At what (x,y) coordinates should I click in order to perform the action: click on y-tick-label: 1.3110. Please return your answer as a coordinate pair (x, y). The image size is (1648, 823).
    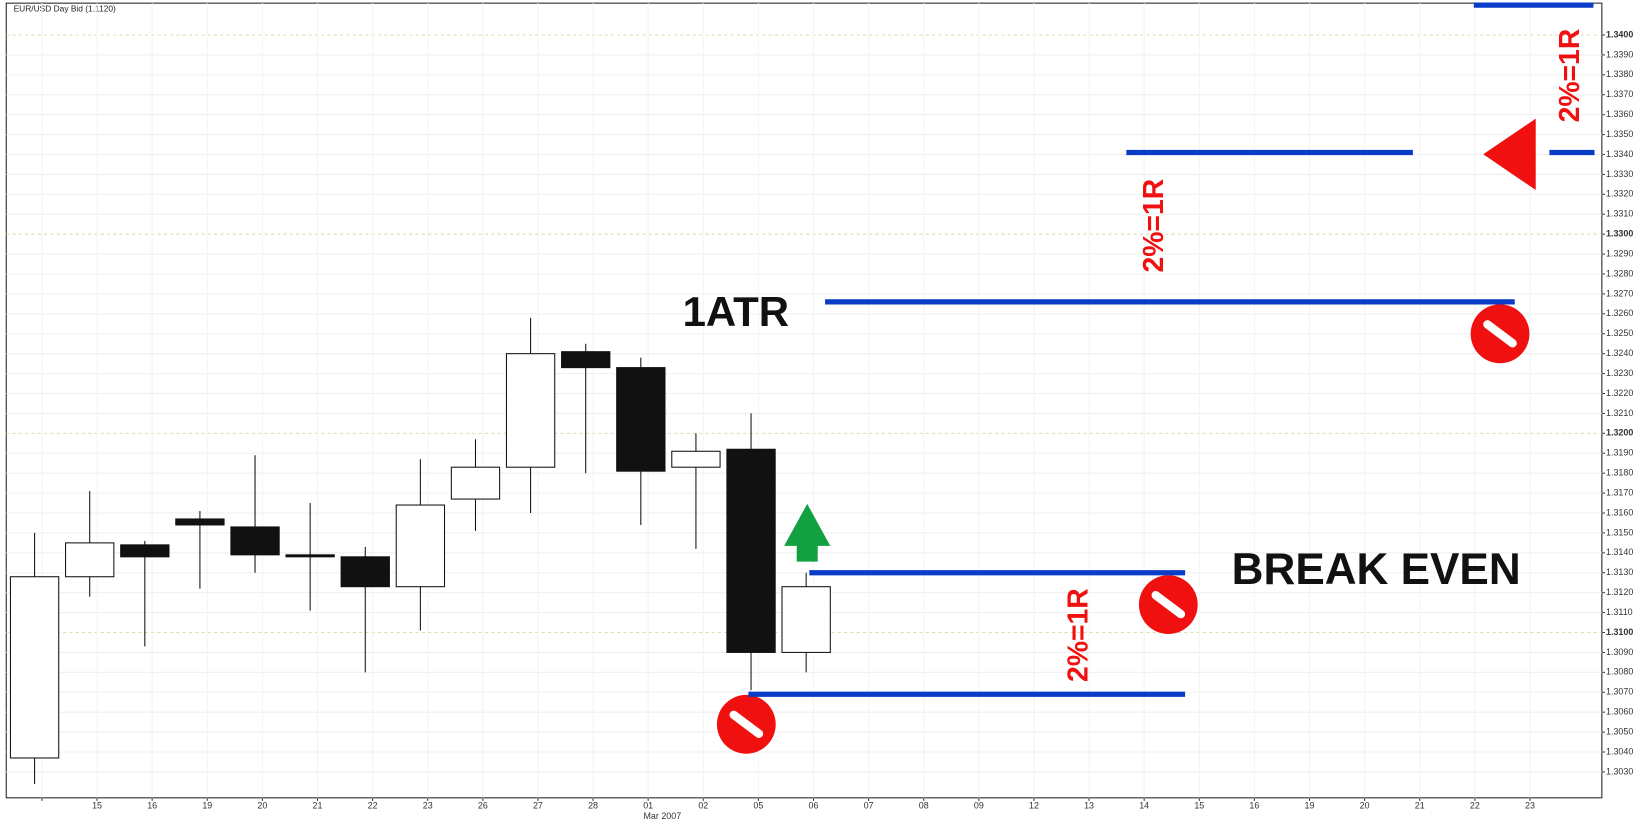
    Looking at the image, I should click on (1619, 612).